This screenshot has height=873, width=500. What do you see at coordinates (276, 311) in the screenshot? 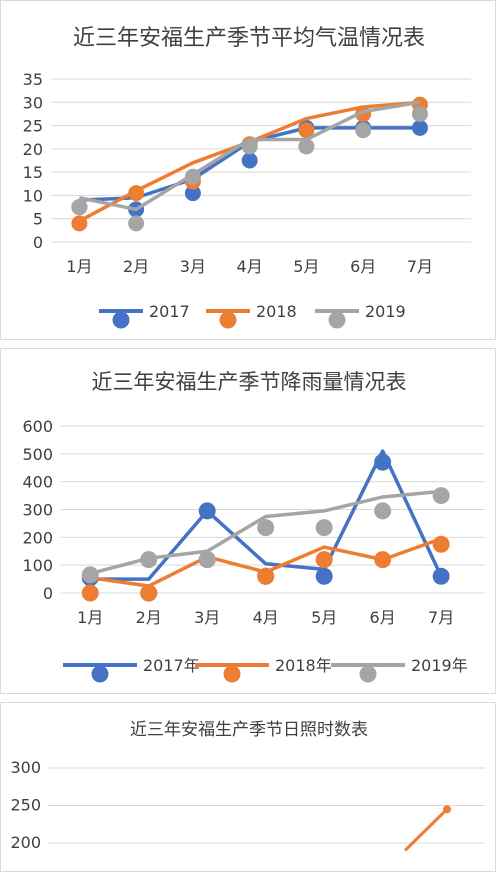
I see `legend-label: 2018` at bounding box center [276, 311].